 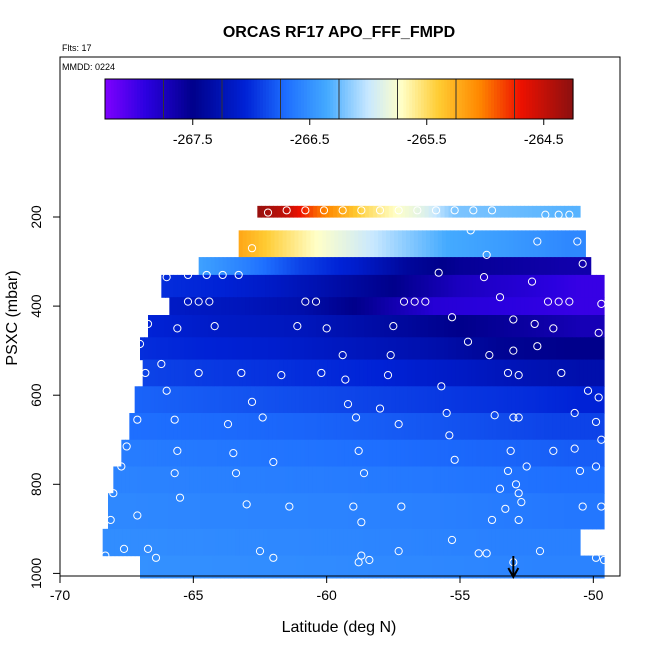 I want to click on colorbar-tick-label: -266.5, so click(x=310, y=139).